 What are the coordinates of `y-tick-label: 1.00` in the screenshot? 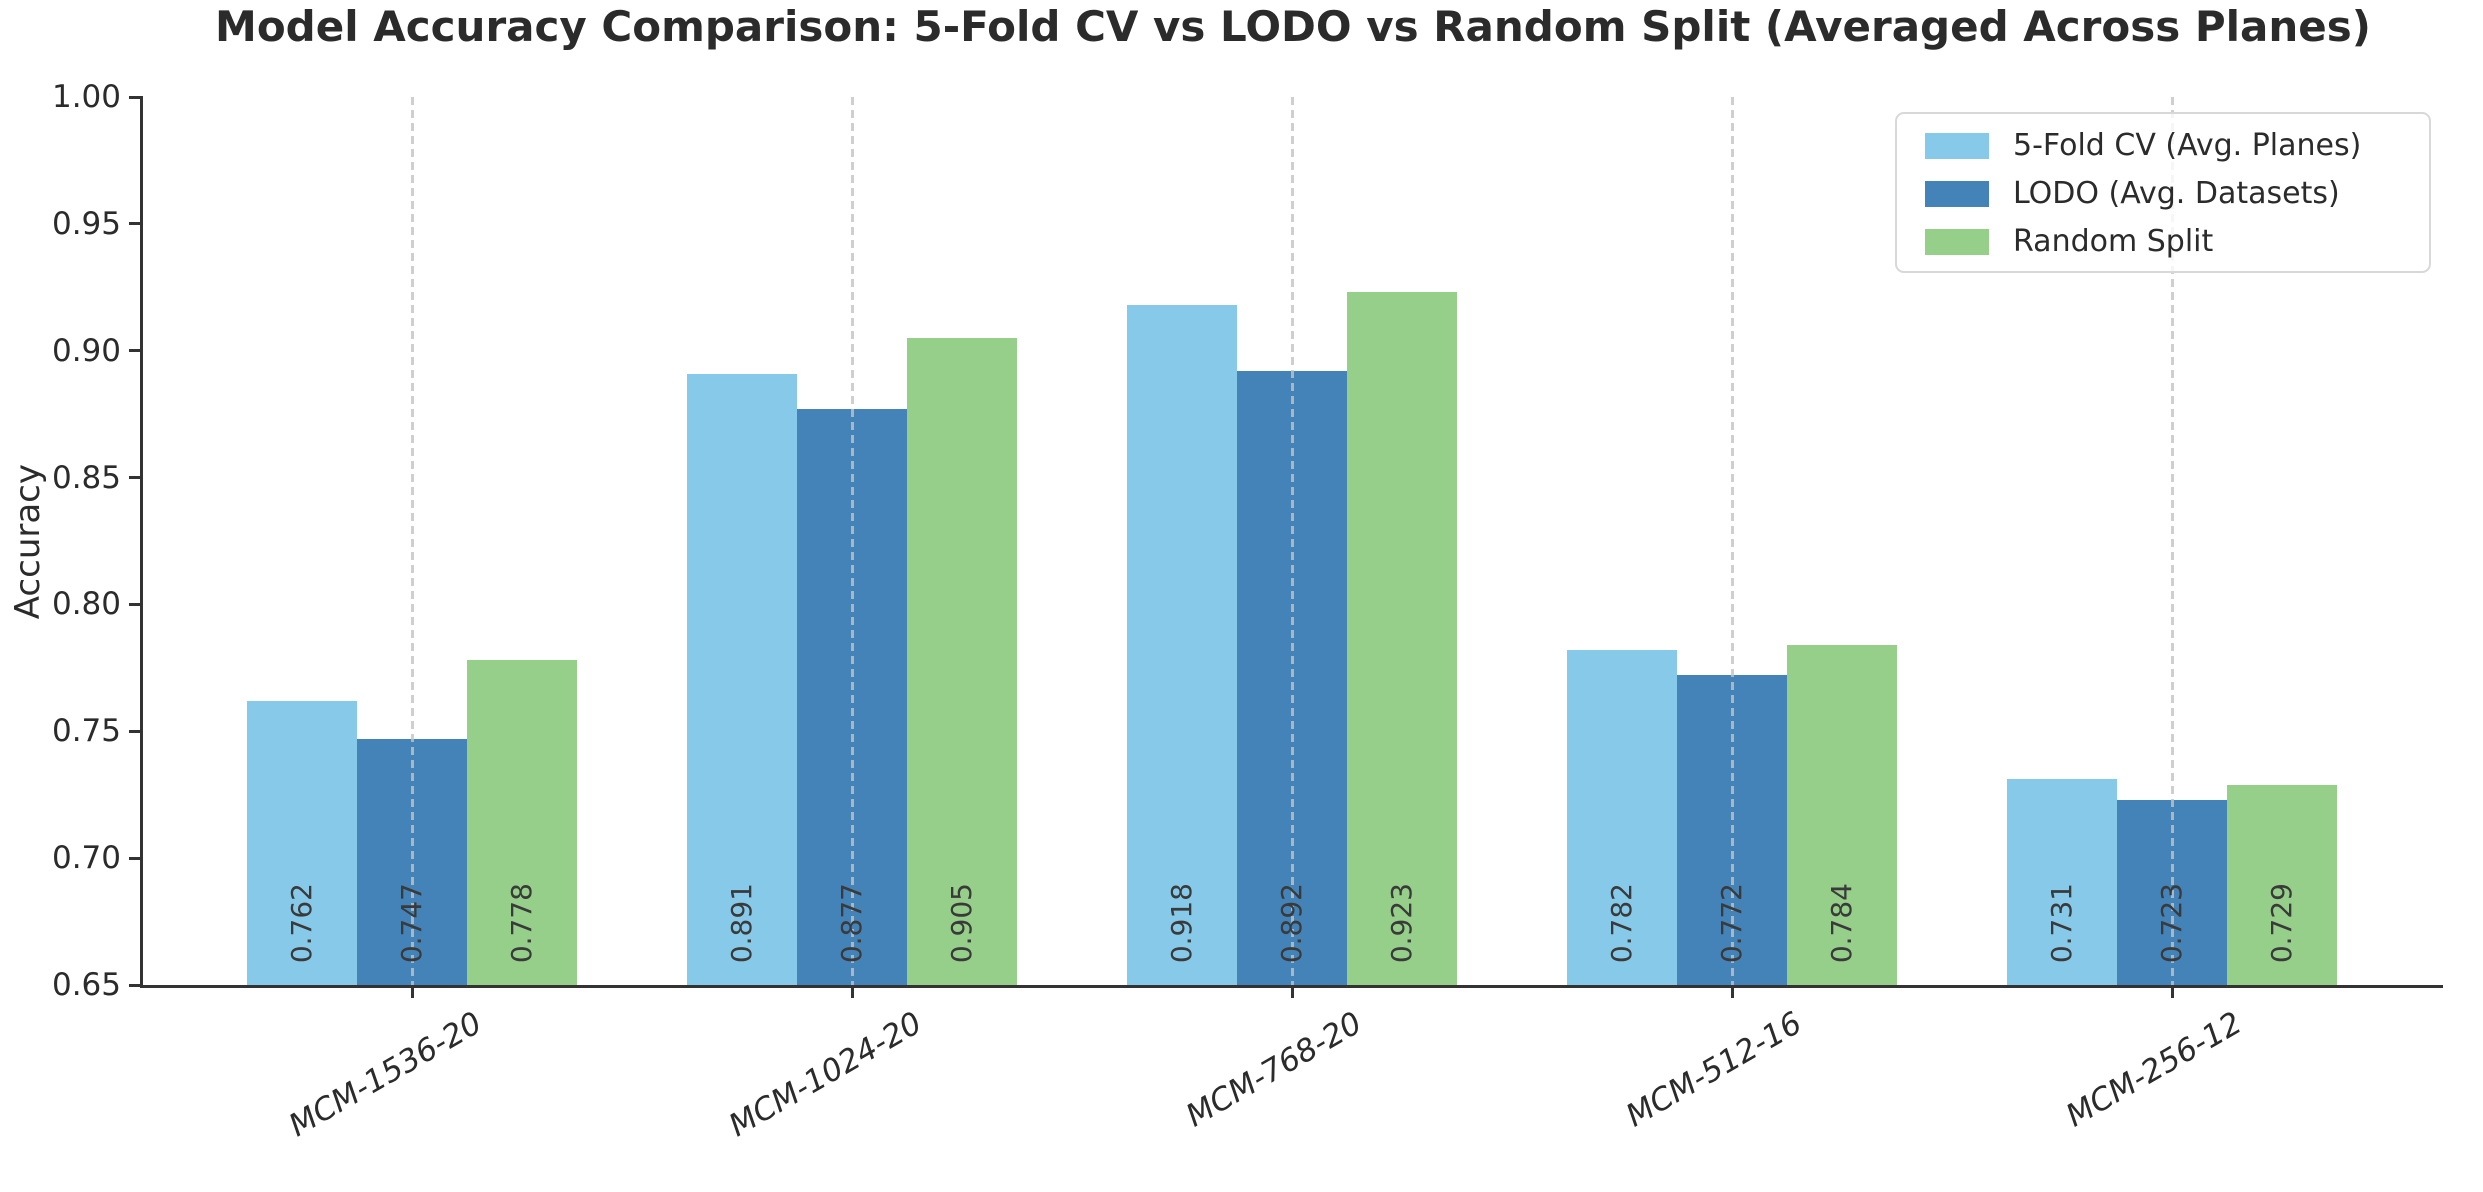 It's located at (86, 97).